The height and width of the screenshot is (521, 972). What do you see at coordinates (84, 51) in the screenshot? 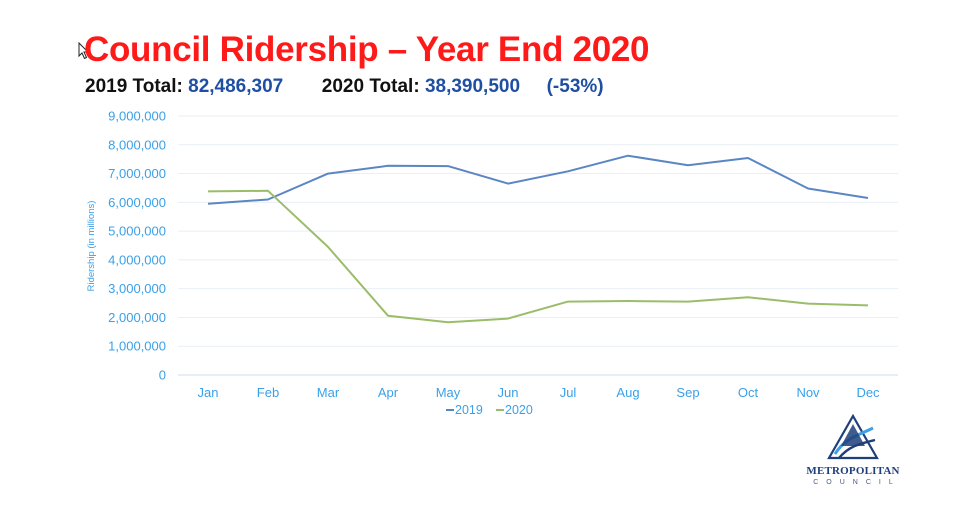
I see `mouse-cursor-icon` at bounding box center [84, 51].